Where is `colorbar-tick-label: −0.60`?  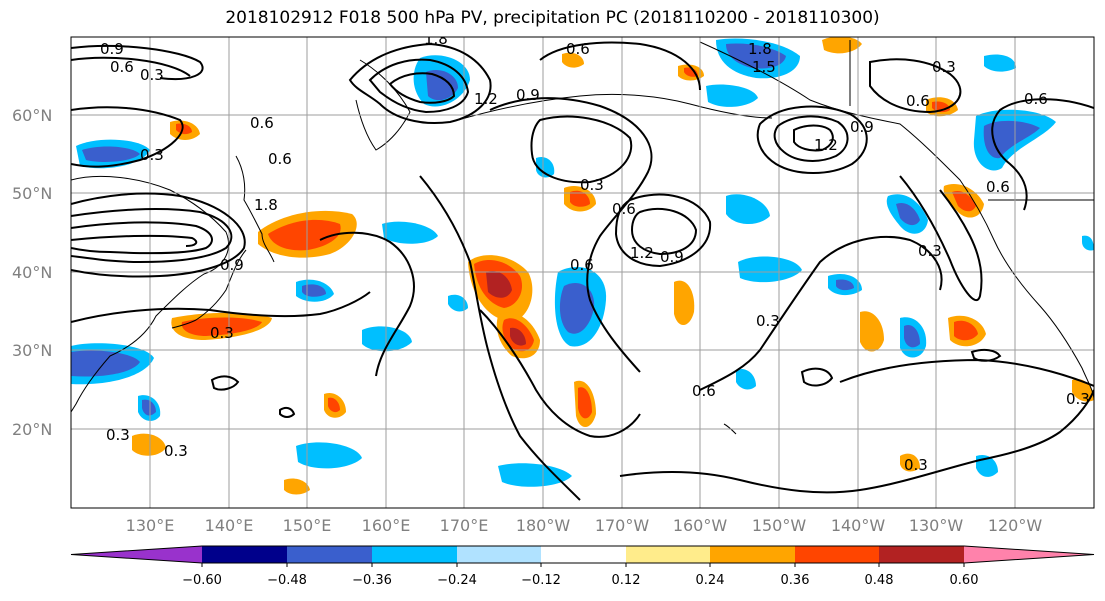 colorbar-tick-label: −0.60 is located at coordinates (202, 580).